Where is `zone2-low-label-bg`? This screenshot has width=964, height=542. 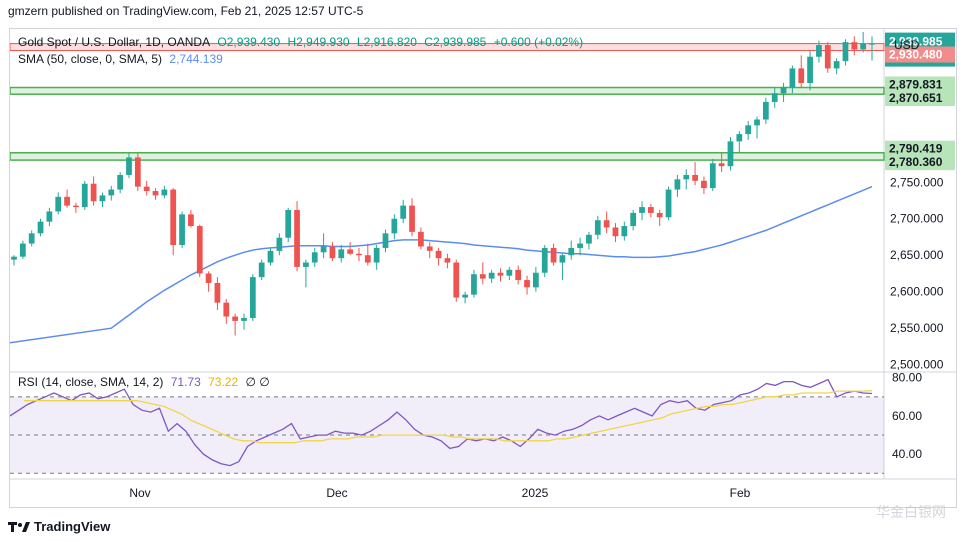
zone2-low-label-bg is located at coordinates (920, 162).